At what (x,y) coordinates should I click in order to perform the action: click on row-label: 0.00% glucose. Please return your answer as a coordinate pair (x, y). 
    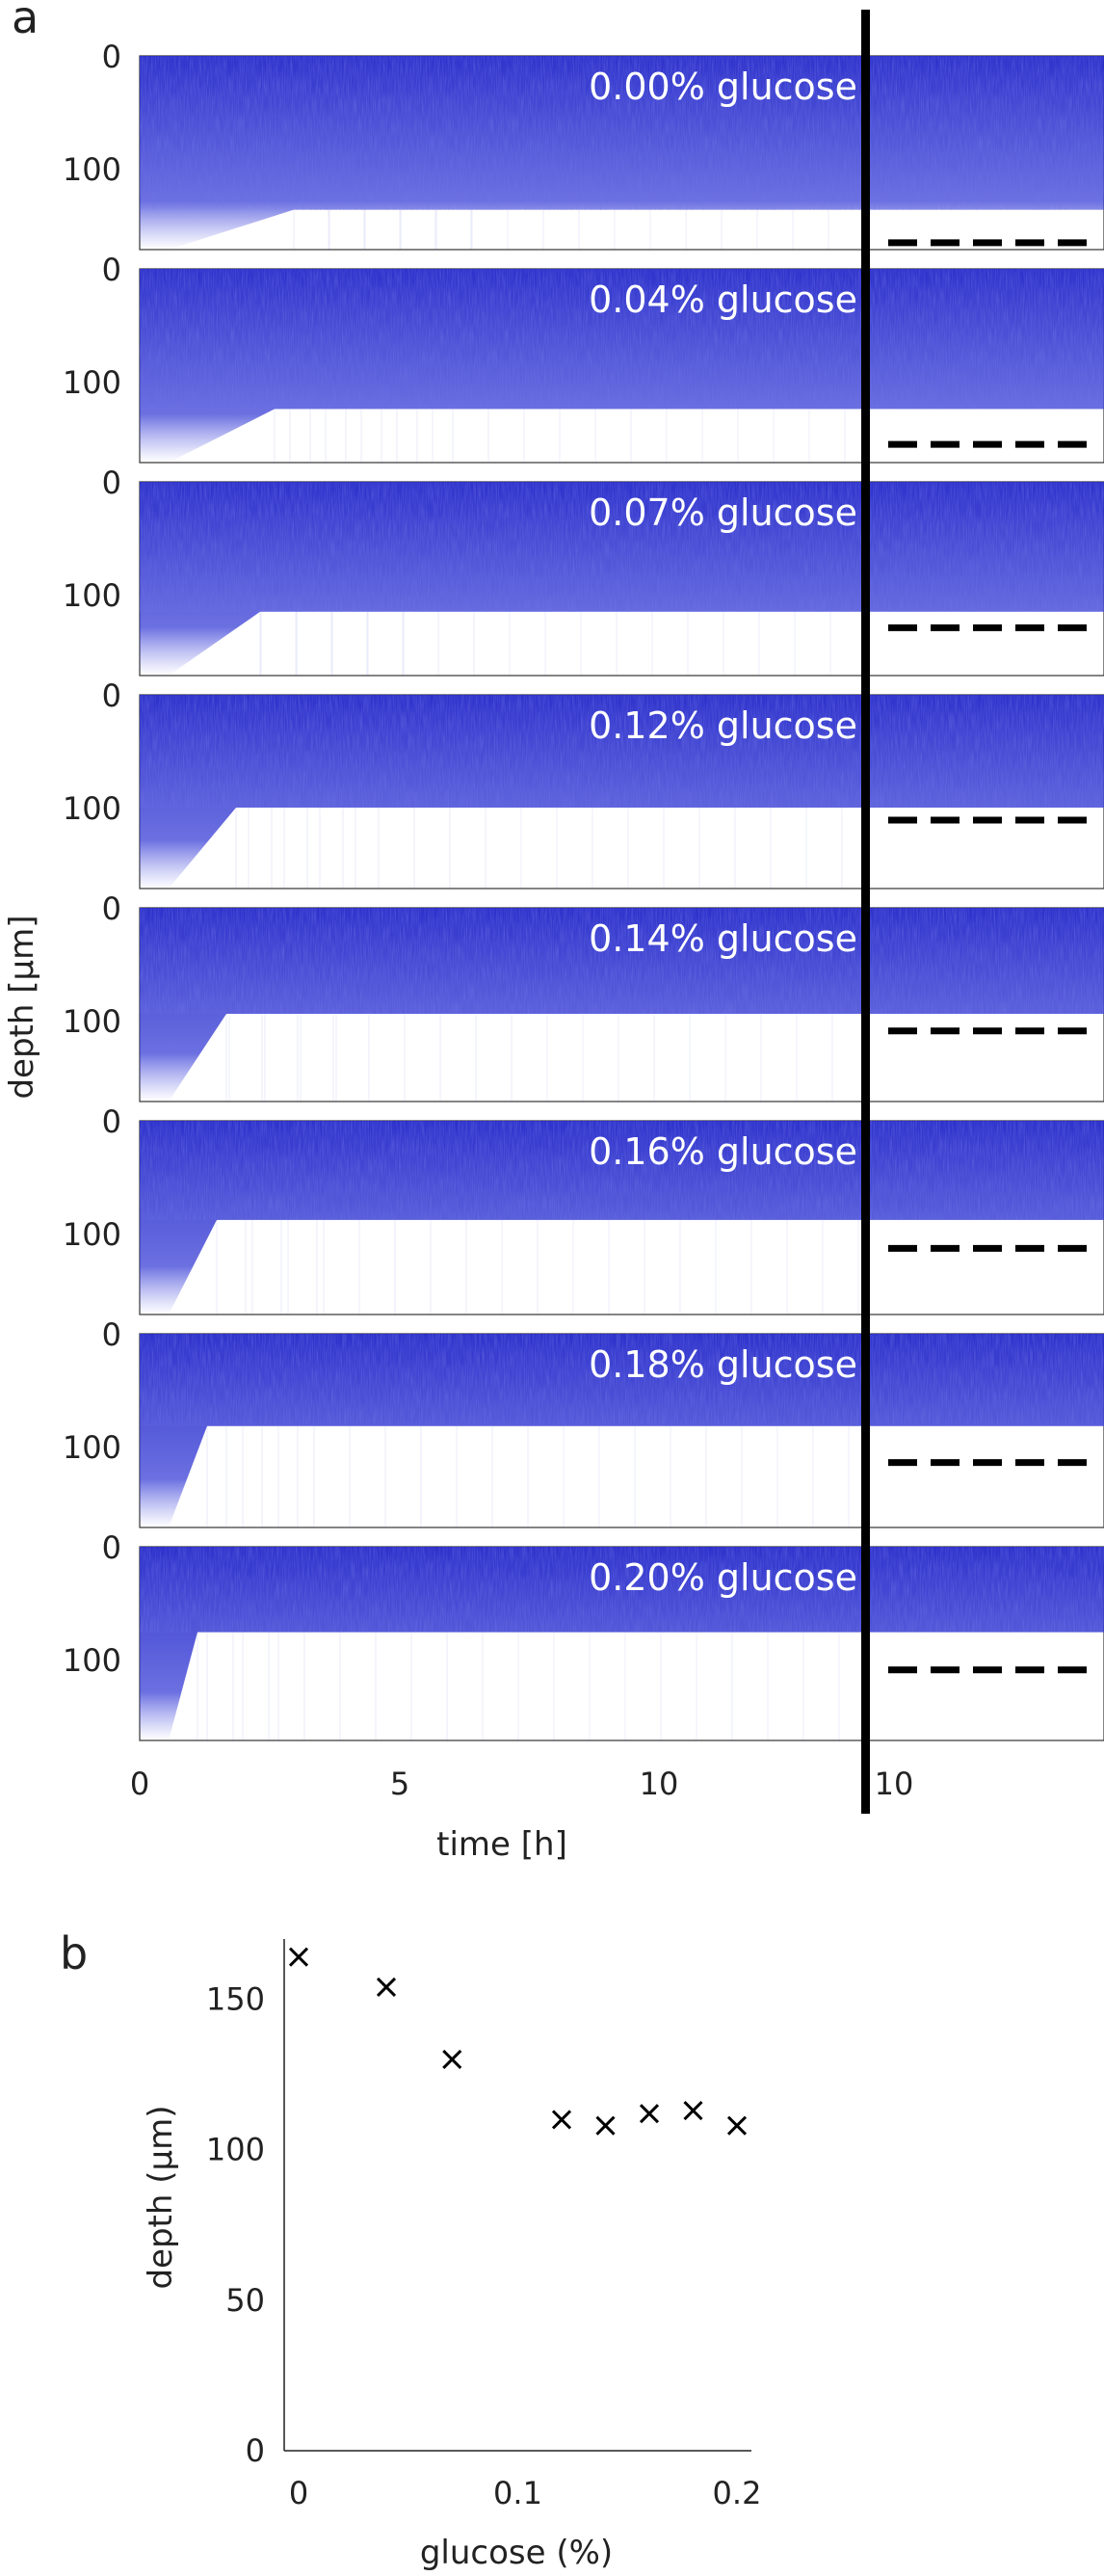
    Looking at the image, I should click on (723, 87).